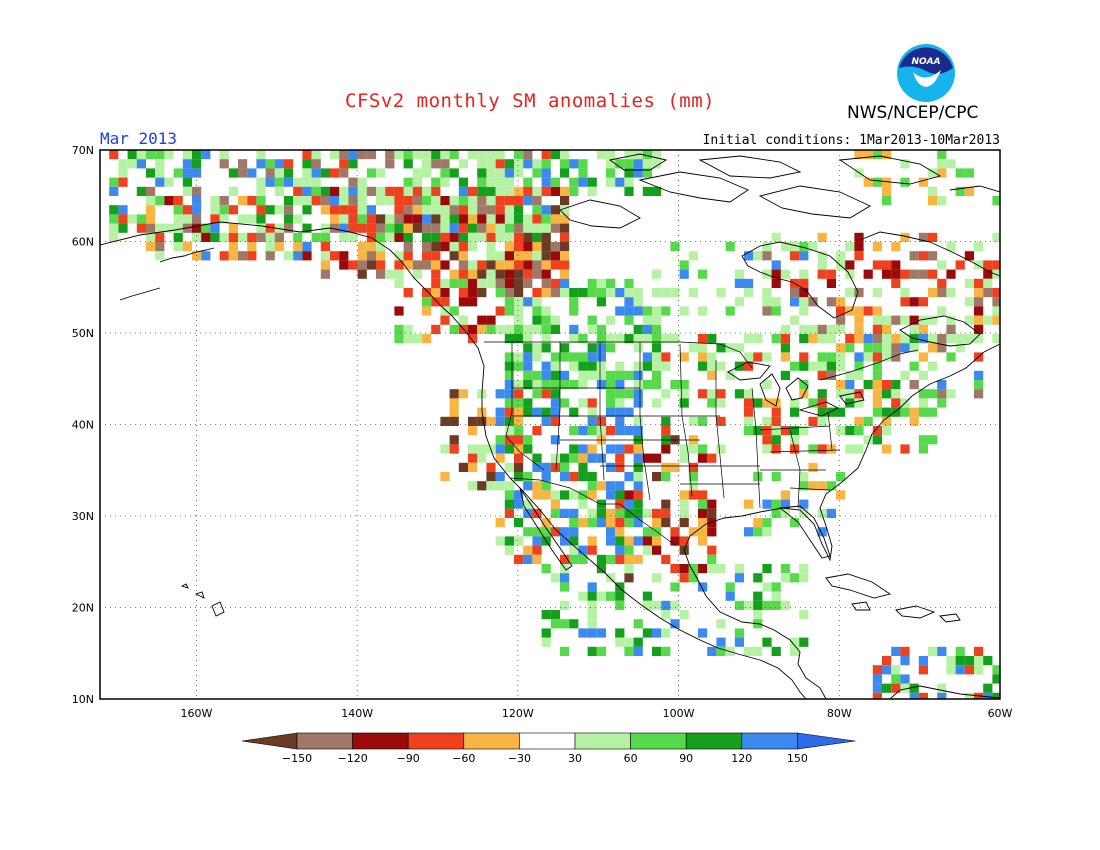 Image resolution: width=1100 pixels, height=850 pixels. Describe the element at coordinates (596, 713) in the screenshot. I see `longitude-labels: 160W 140W 120W 100W 80W 60W` at that location.